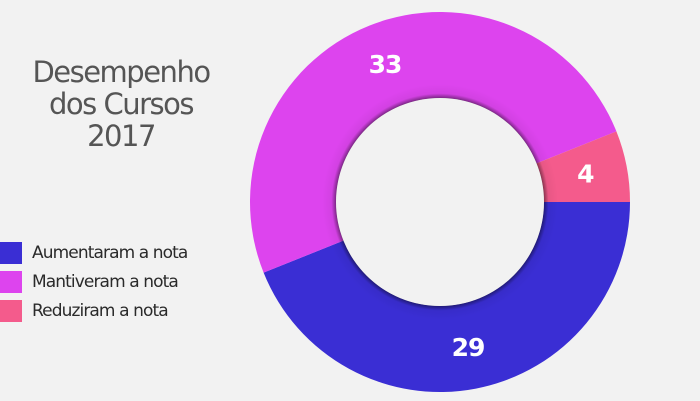  I want to click on legend-label-mantiveram: Mantiveram a nota, so click(105, 281).